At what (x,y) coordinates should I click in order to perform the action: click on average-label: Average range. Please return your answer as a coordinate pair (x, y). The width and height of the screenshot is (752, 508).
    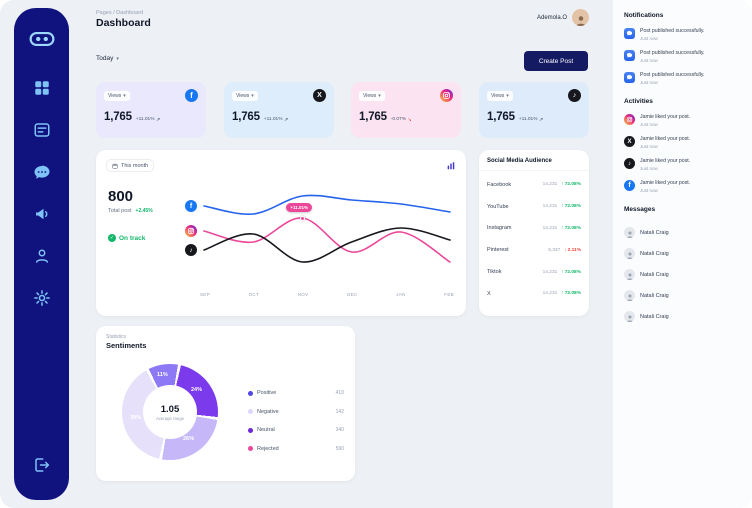
    Looking at the image, I should click on (170, 418).